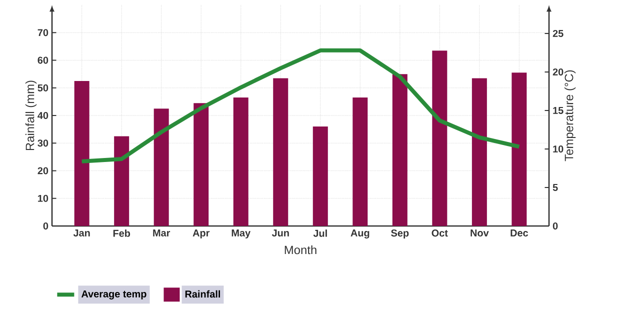 The image size is (624, 318). I want to click on x-tick-label: May, so click(241, 234).